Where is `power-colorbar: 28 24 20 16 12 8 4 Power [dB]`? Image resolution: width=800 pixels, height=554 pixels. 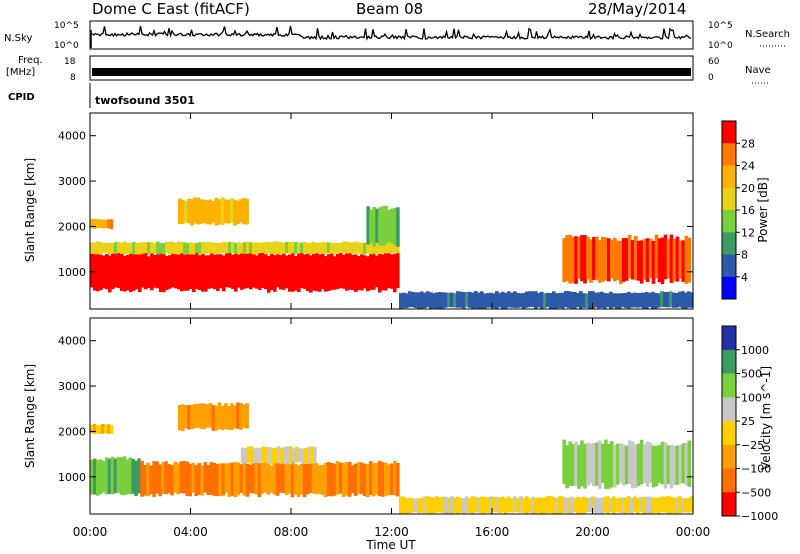 power-colorbar: 28 24 20 16 12 8 4 Power [dB] is located at coordinates (745, 210).